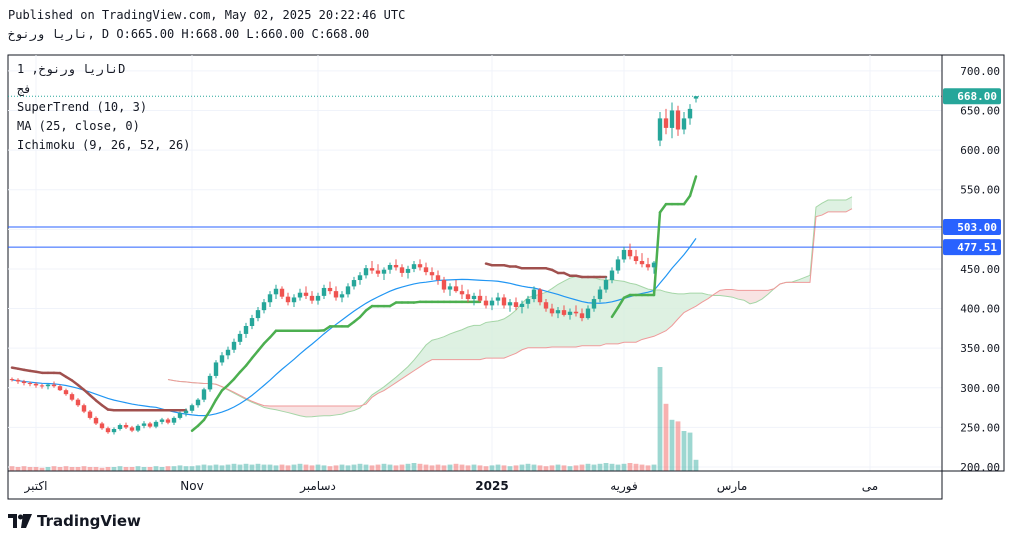 This screenshot has height=541, width=1012. I want to click on legend-ichimoku: Ichimoku (9, 26, 52, 26), so click(104, 145).